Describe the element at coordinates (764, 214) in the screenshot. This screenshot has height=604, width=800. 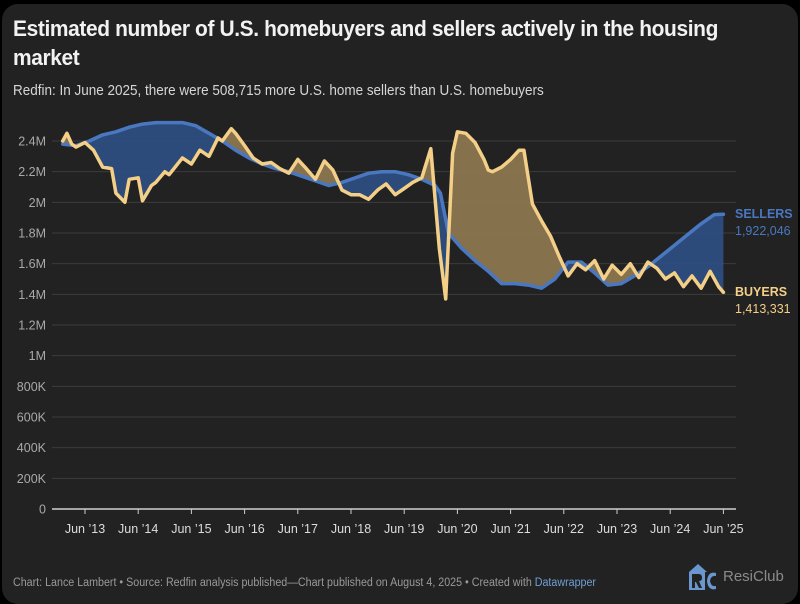
I see `sellers-label: SELLERS` at that location.